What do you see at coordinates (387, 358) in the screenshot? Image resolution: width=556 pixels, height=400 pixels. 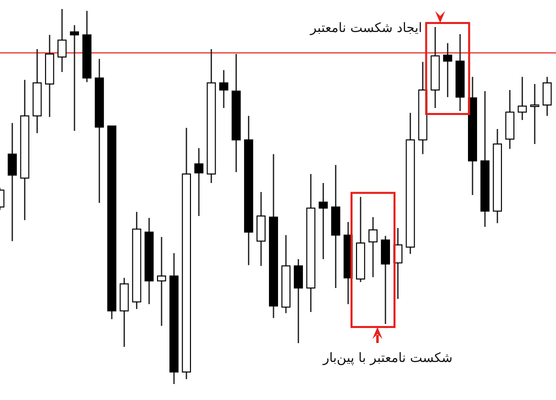 I see `annotation: شکست نامعتبر با پین‌بار` at bounding box center [387, 358].